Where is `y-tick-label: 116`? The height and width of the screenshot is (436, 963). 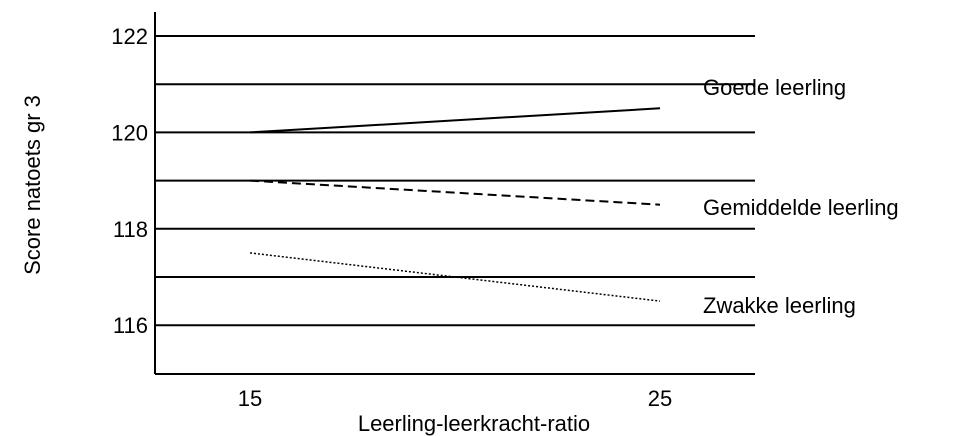 y-tick-label: 116 is located at coordinates (130, 325).